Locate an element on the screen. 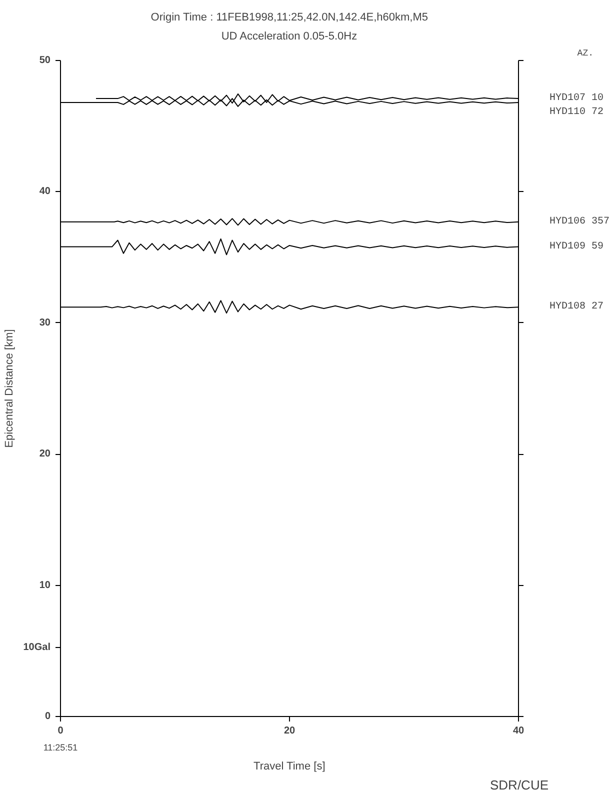 Image resolution: width=612 pixels, height=792 pixels. y-tick-label: 40 is located at coordinates (45, 192).